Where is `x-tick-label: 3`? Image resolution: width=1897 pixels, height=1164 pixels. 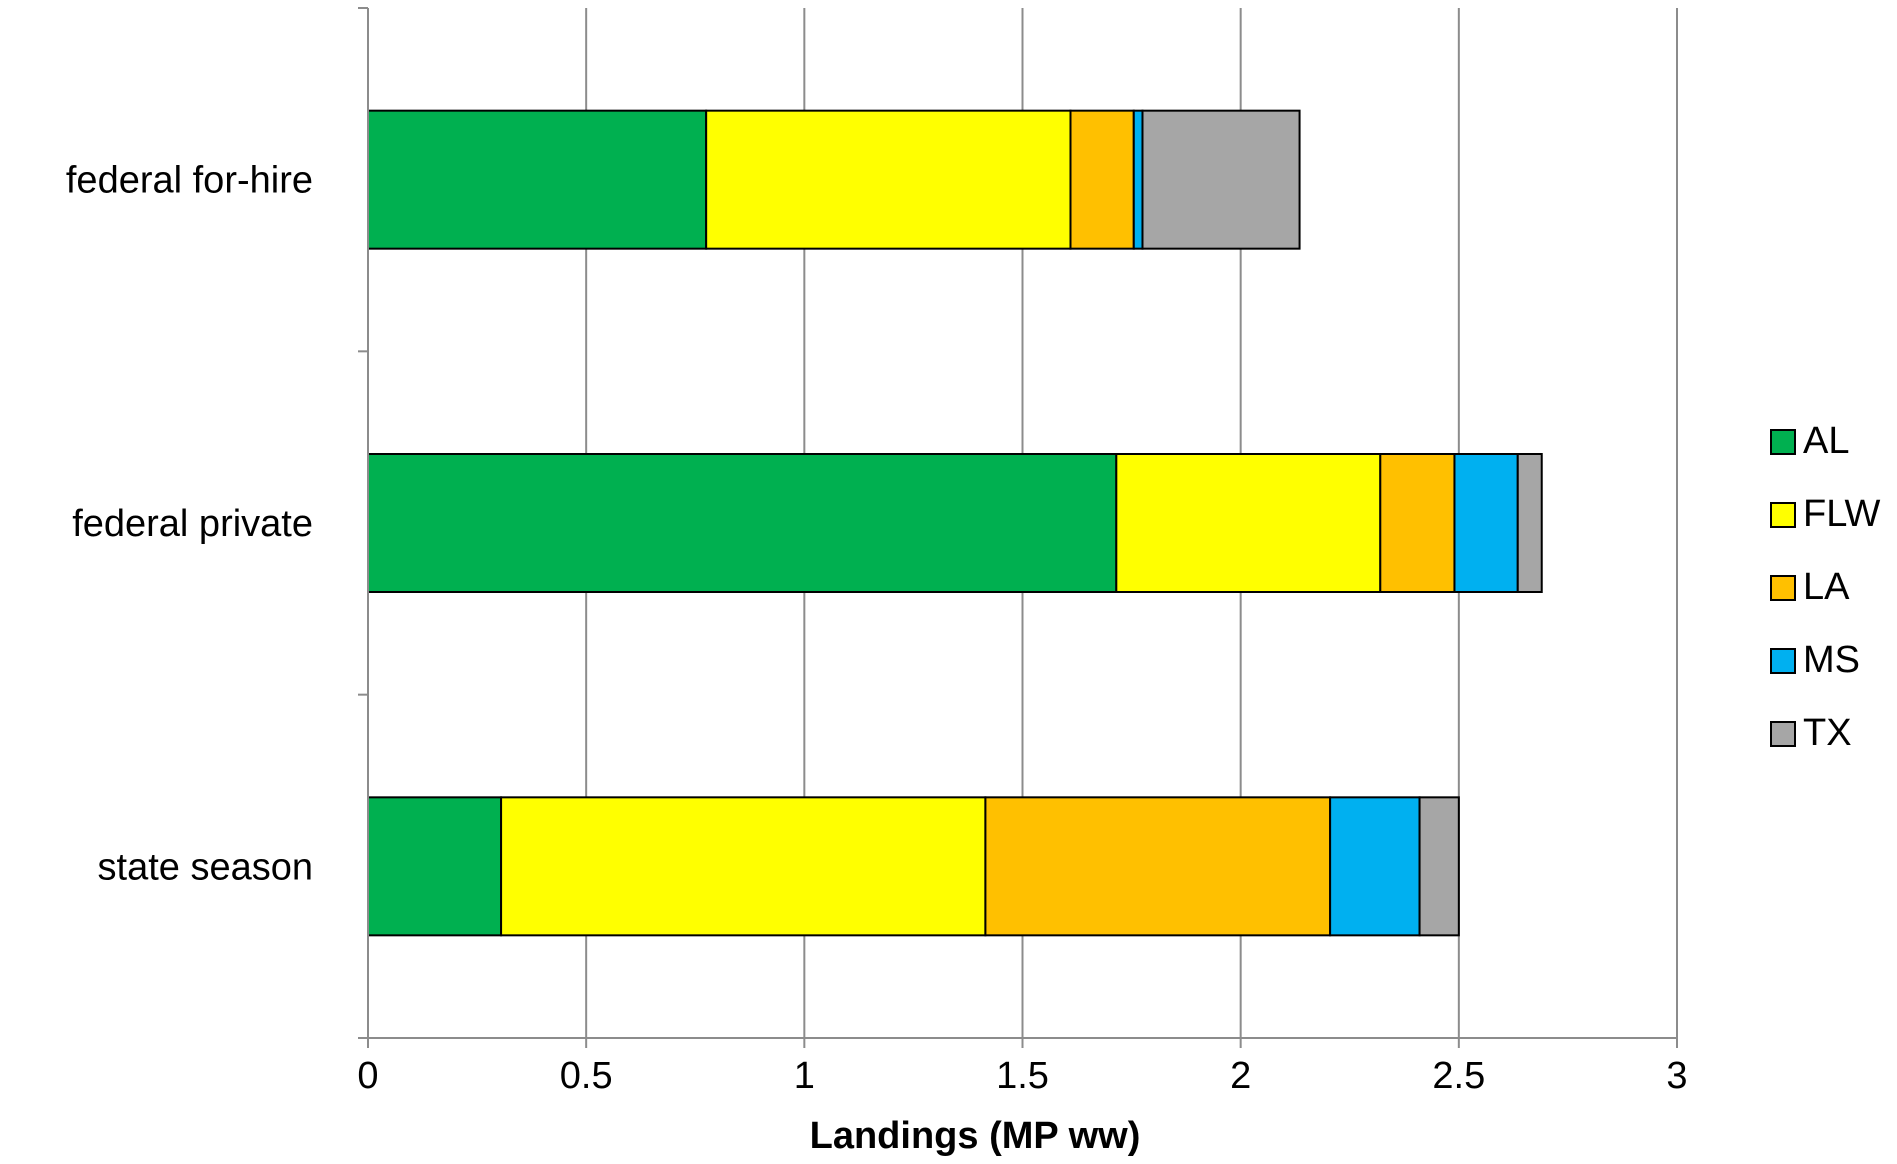
x-tick-label: 3 is located at coordinates (1676, 1076).